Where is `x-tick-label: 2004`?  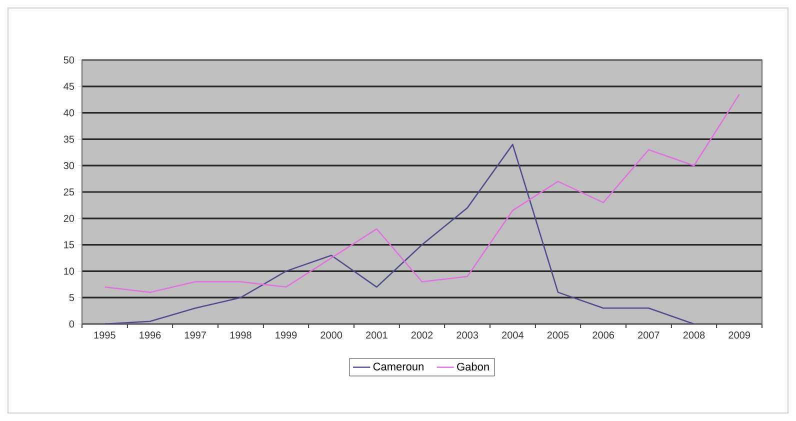
x-tick-label: 2004 is located at coordinates (513, 335).